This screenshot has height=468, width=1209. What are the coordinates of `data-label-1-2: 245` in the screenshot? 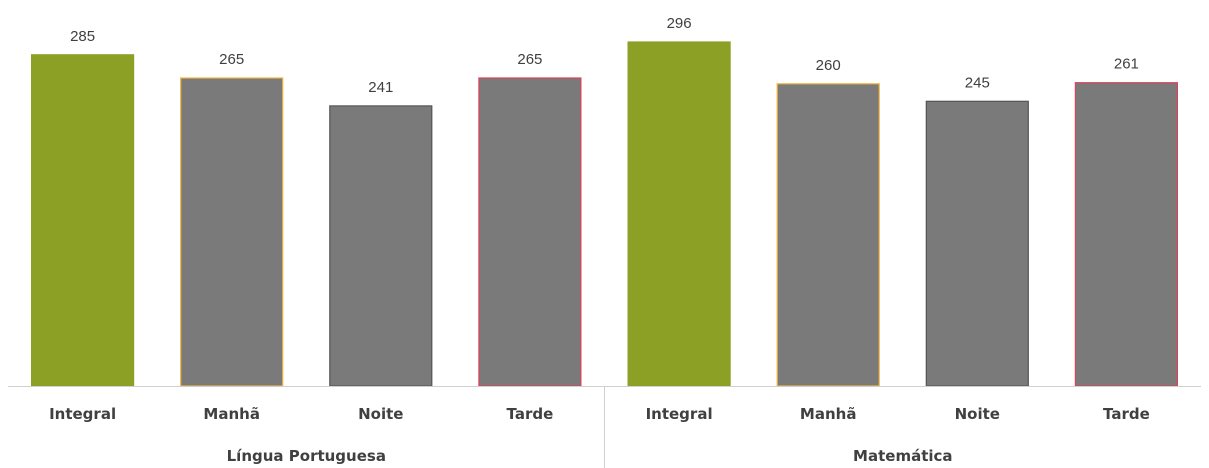 It's located at (977, 82).